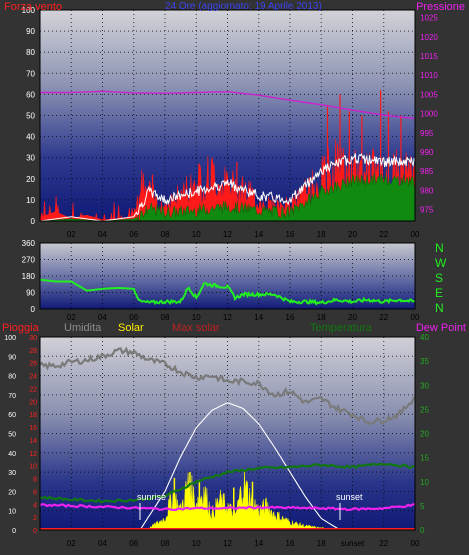  What do you see at coordinates (227, 234) in the screenshot?
I see `wind-panel-x-tick-label: 12` at bounding box center [227, 234].